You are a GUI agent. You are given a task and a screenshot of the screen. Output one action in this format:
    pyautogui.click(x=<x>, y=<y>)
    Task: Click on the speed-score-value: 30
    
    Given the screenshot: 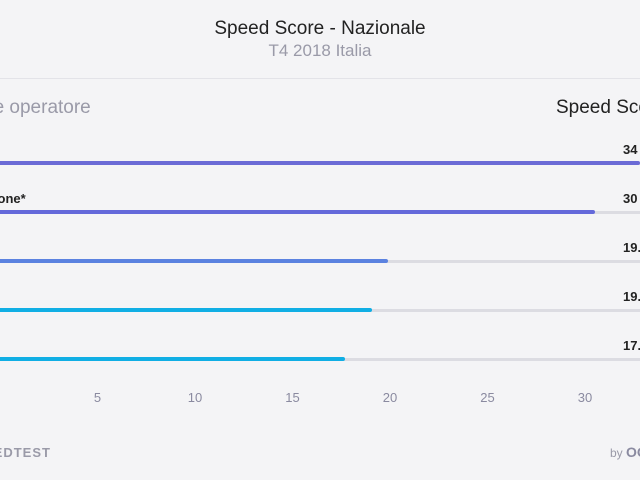 What is the action you would take?
    pyautogui.click(x=630, y=198)
    